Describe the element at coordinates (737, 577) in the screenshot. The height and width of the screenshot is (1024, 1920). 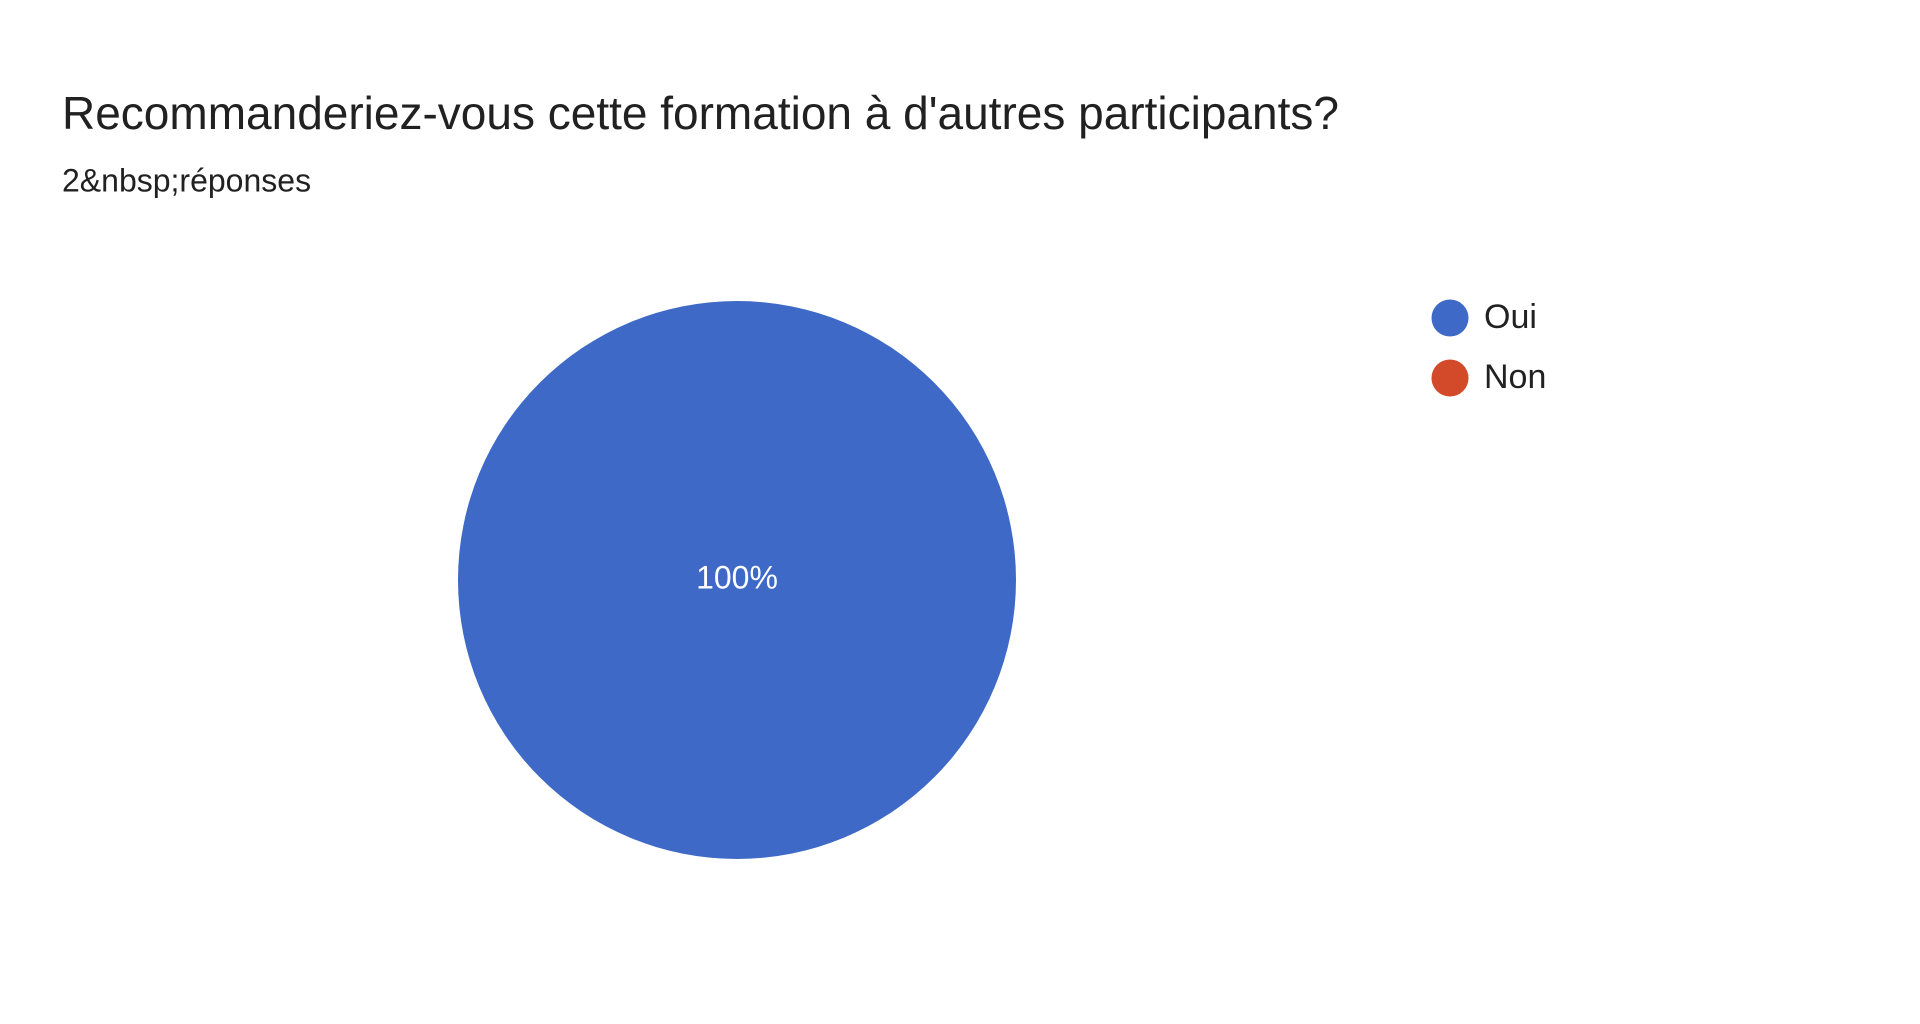
I see `data-label: 100%` at that location.